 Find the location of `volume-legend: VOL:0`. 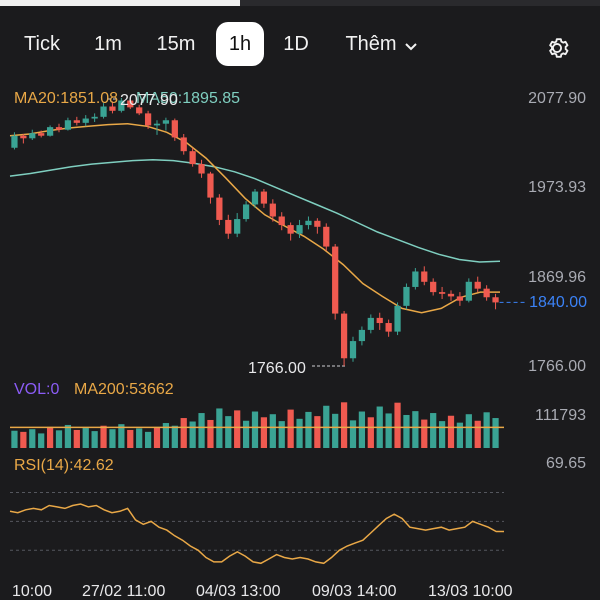

volume-legend: VOL:0 is located at coordinates (36, 389).